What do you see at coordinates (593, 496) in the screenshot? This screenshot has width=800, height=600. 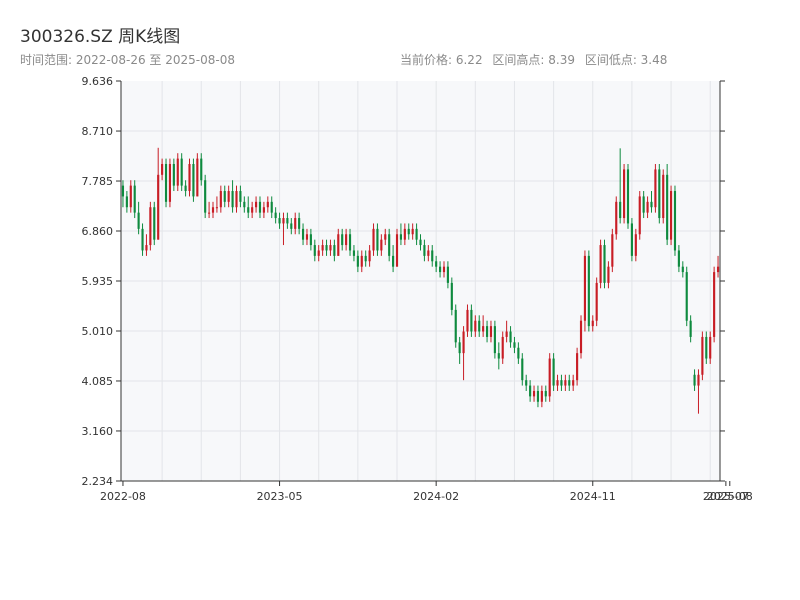 I see `x-tick-label: 2024-11` at bounding box center [593, 496].